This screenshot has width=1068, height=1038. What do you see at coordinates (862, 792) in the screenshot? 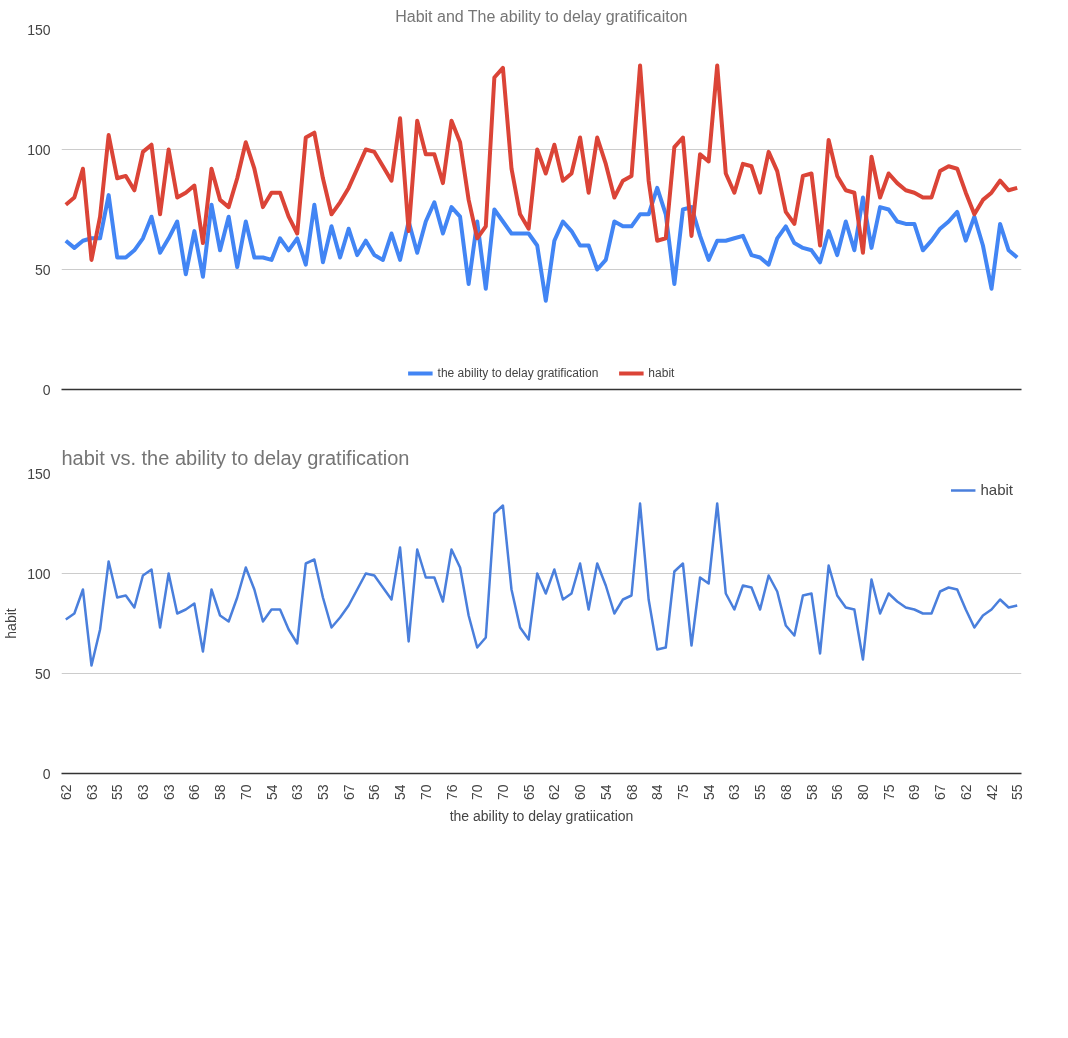
I see `x-tick-label: 80` at bounding box center [862, 792].